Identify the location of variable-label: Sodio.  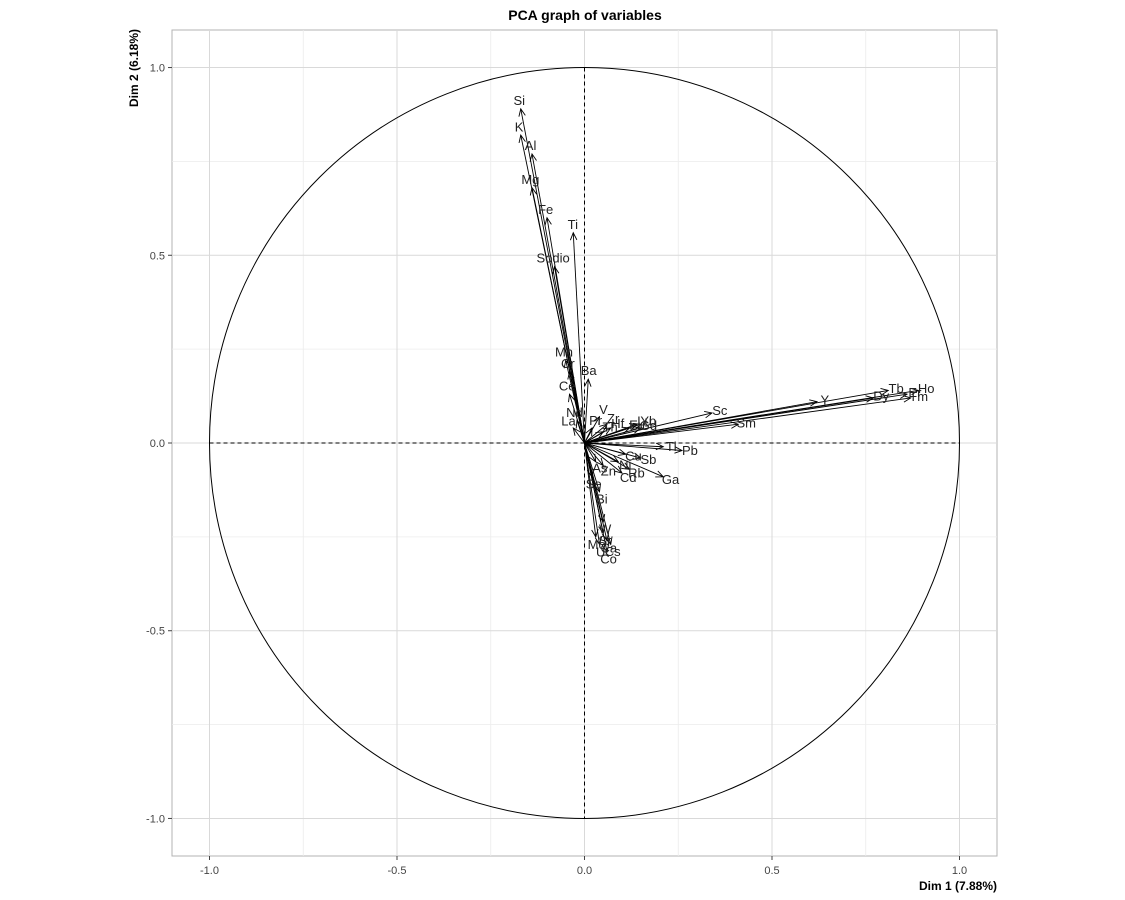
(553, 258).